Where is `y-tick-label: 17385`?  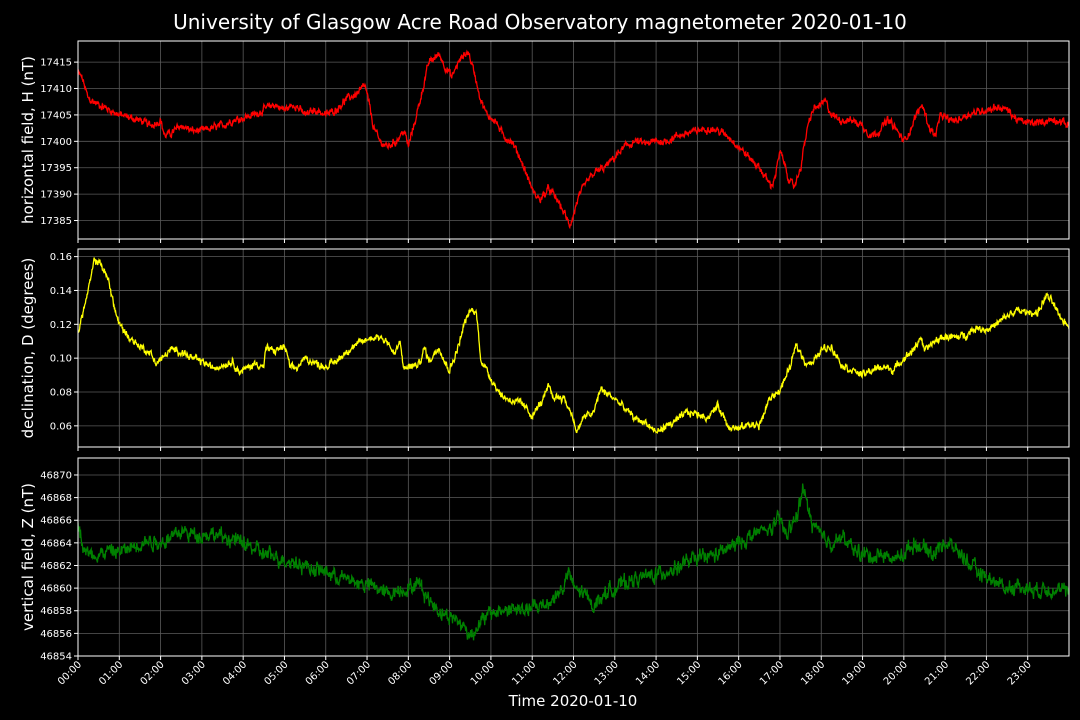
y-tick-label: 17385 is located at coordinates (56, 221).